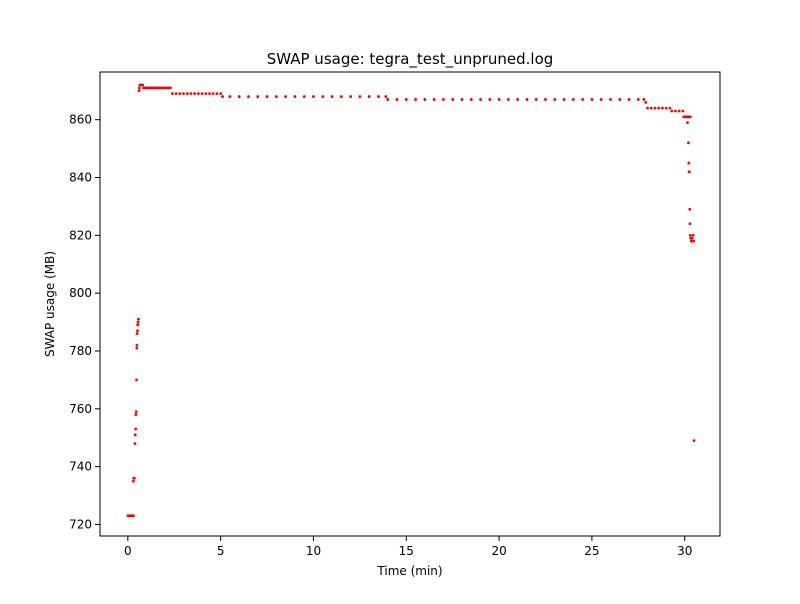  What do you see at coordinates (80, 351) in the screenshot?
I see `y-tick-label: 780` at bounding box center [80, 351].